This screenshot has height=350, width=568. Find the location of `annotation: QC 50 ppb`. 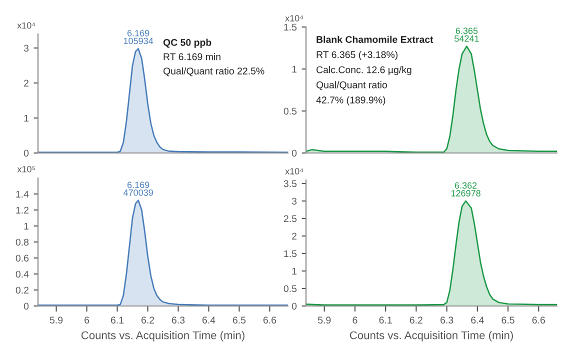

annotation: QC 50 ppb is located at coordinates (187, 43).